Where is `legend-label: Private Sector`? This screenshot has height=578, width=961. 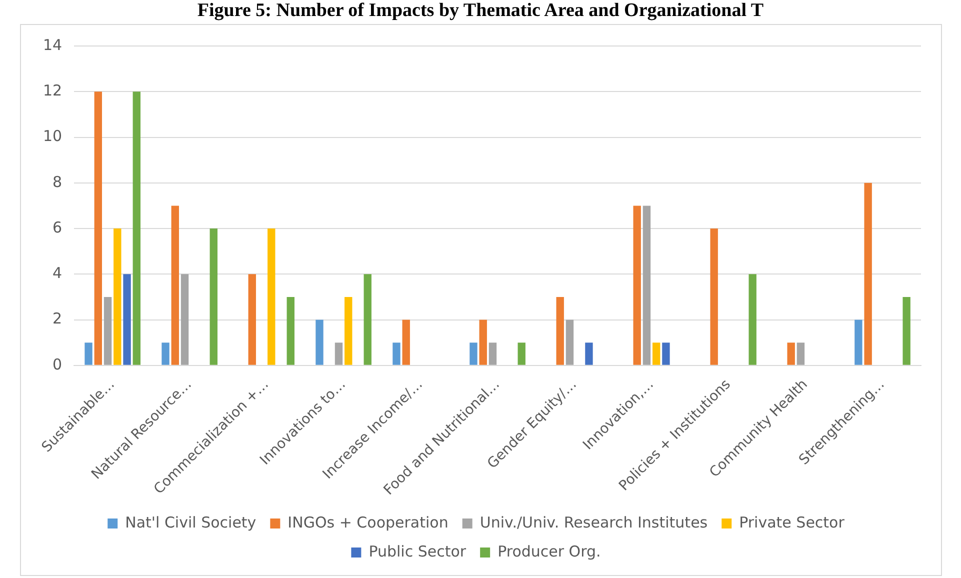 legend-label: Private Sector is located at coordinates (792, 522).